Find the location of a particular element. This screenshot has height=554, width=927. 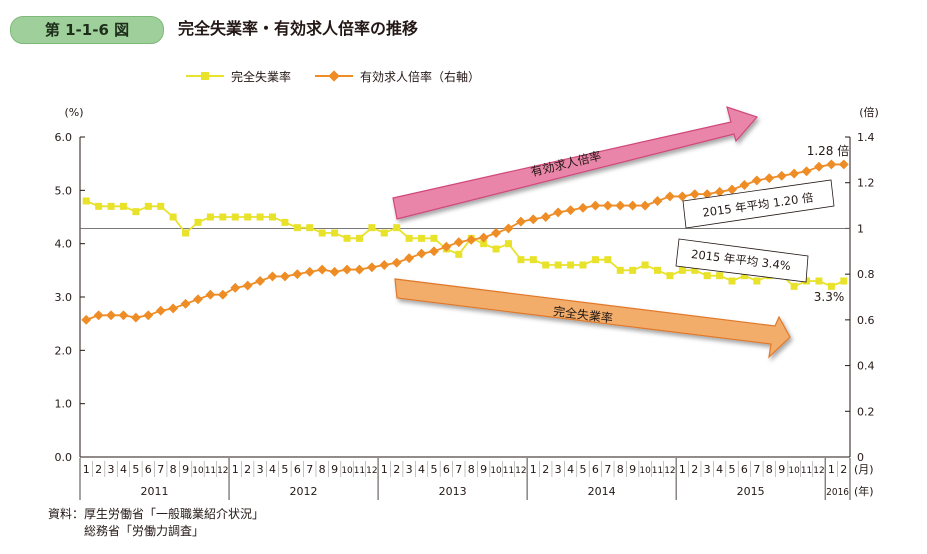

left-axis-unit: (%) is located at coordinates (73, 112).